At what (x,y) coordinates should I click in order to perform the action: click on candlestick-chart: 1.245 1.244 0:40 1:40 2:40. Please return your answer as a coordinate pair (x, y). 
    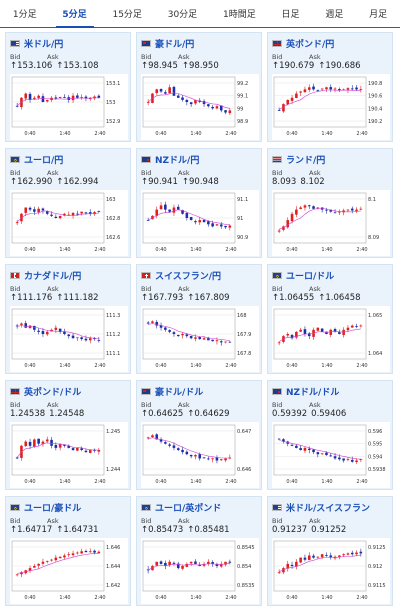
    Looking at the image, I should click on (65, 454).